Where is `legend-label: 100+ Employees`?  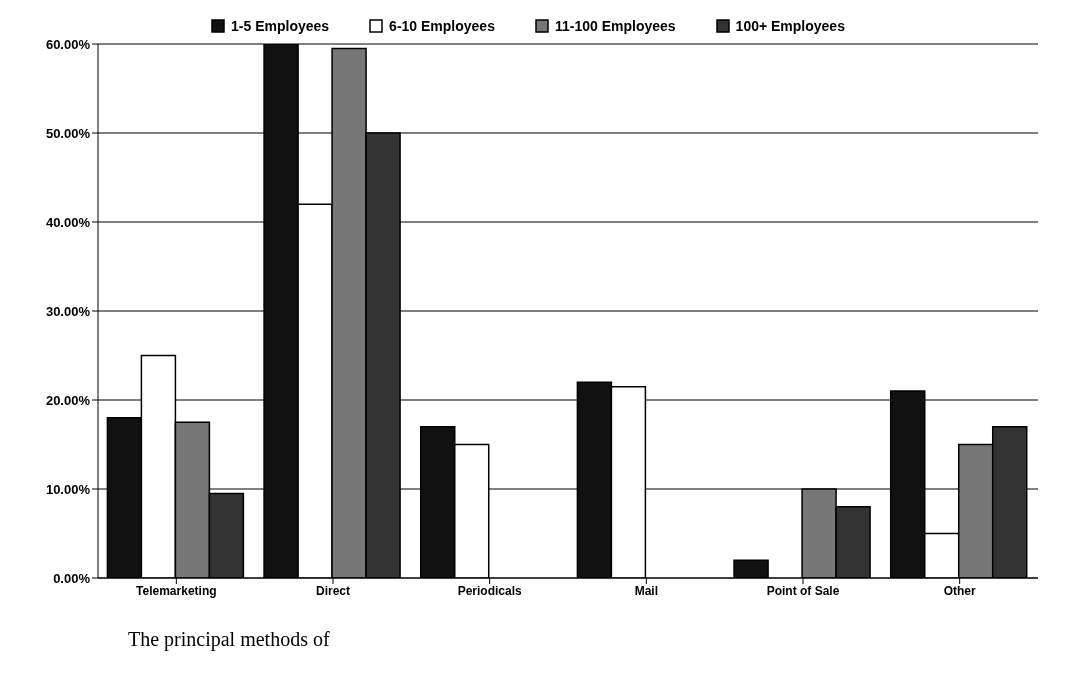
legend-label: 100+ Employees is located at coordinates (790, 26).